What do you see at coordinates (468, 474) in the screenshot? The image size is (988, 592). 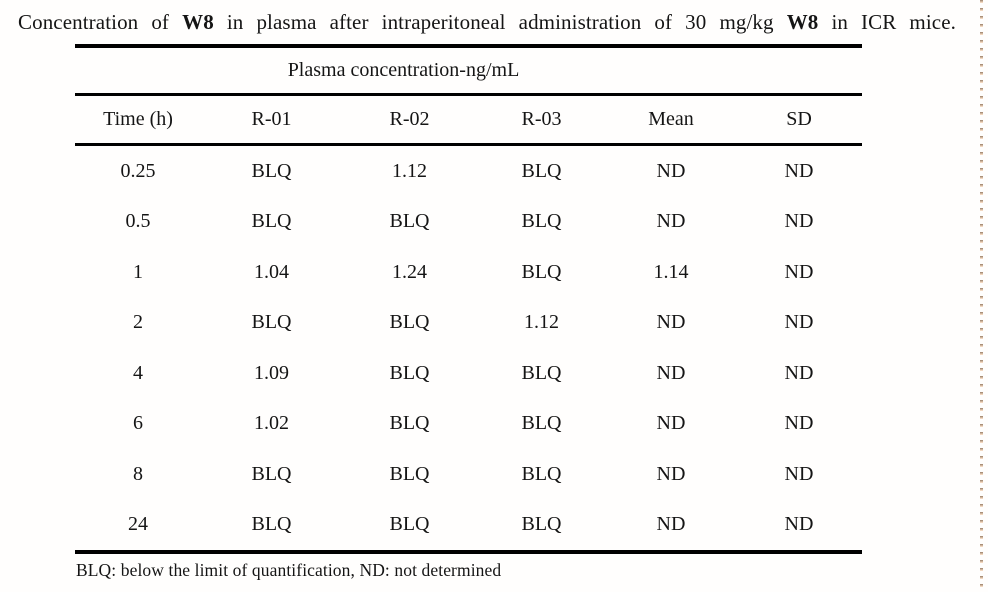 I see `table-row: 8 BLQ BLQ BLQ ND ND` at bounding box center [468, 474].